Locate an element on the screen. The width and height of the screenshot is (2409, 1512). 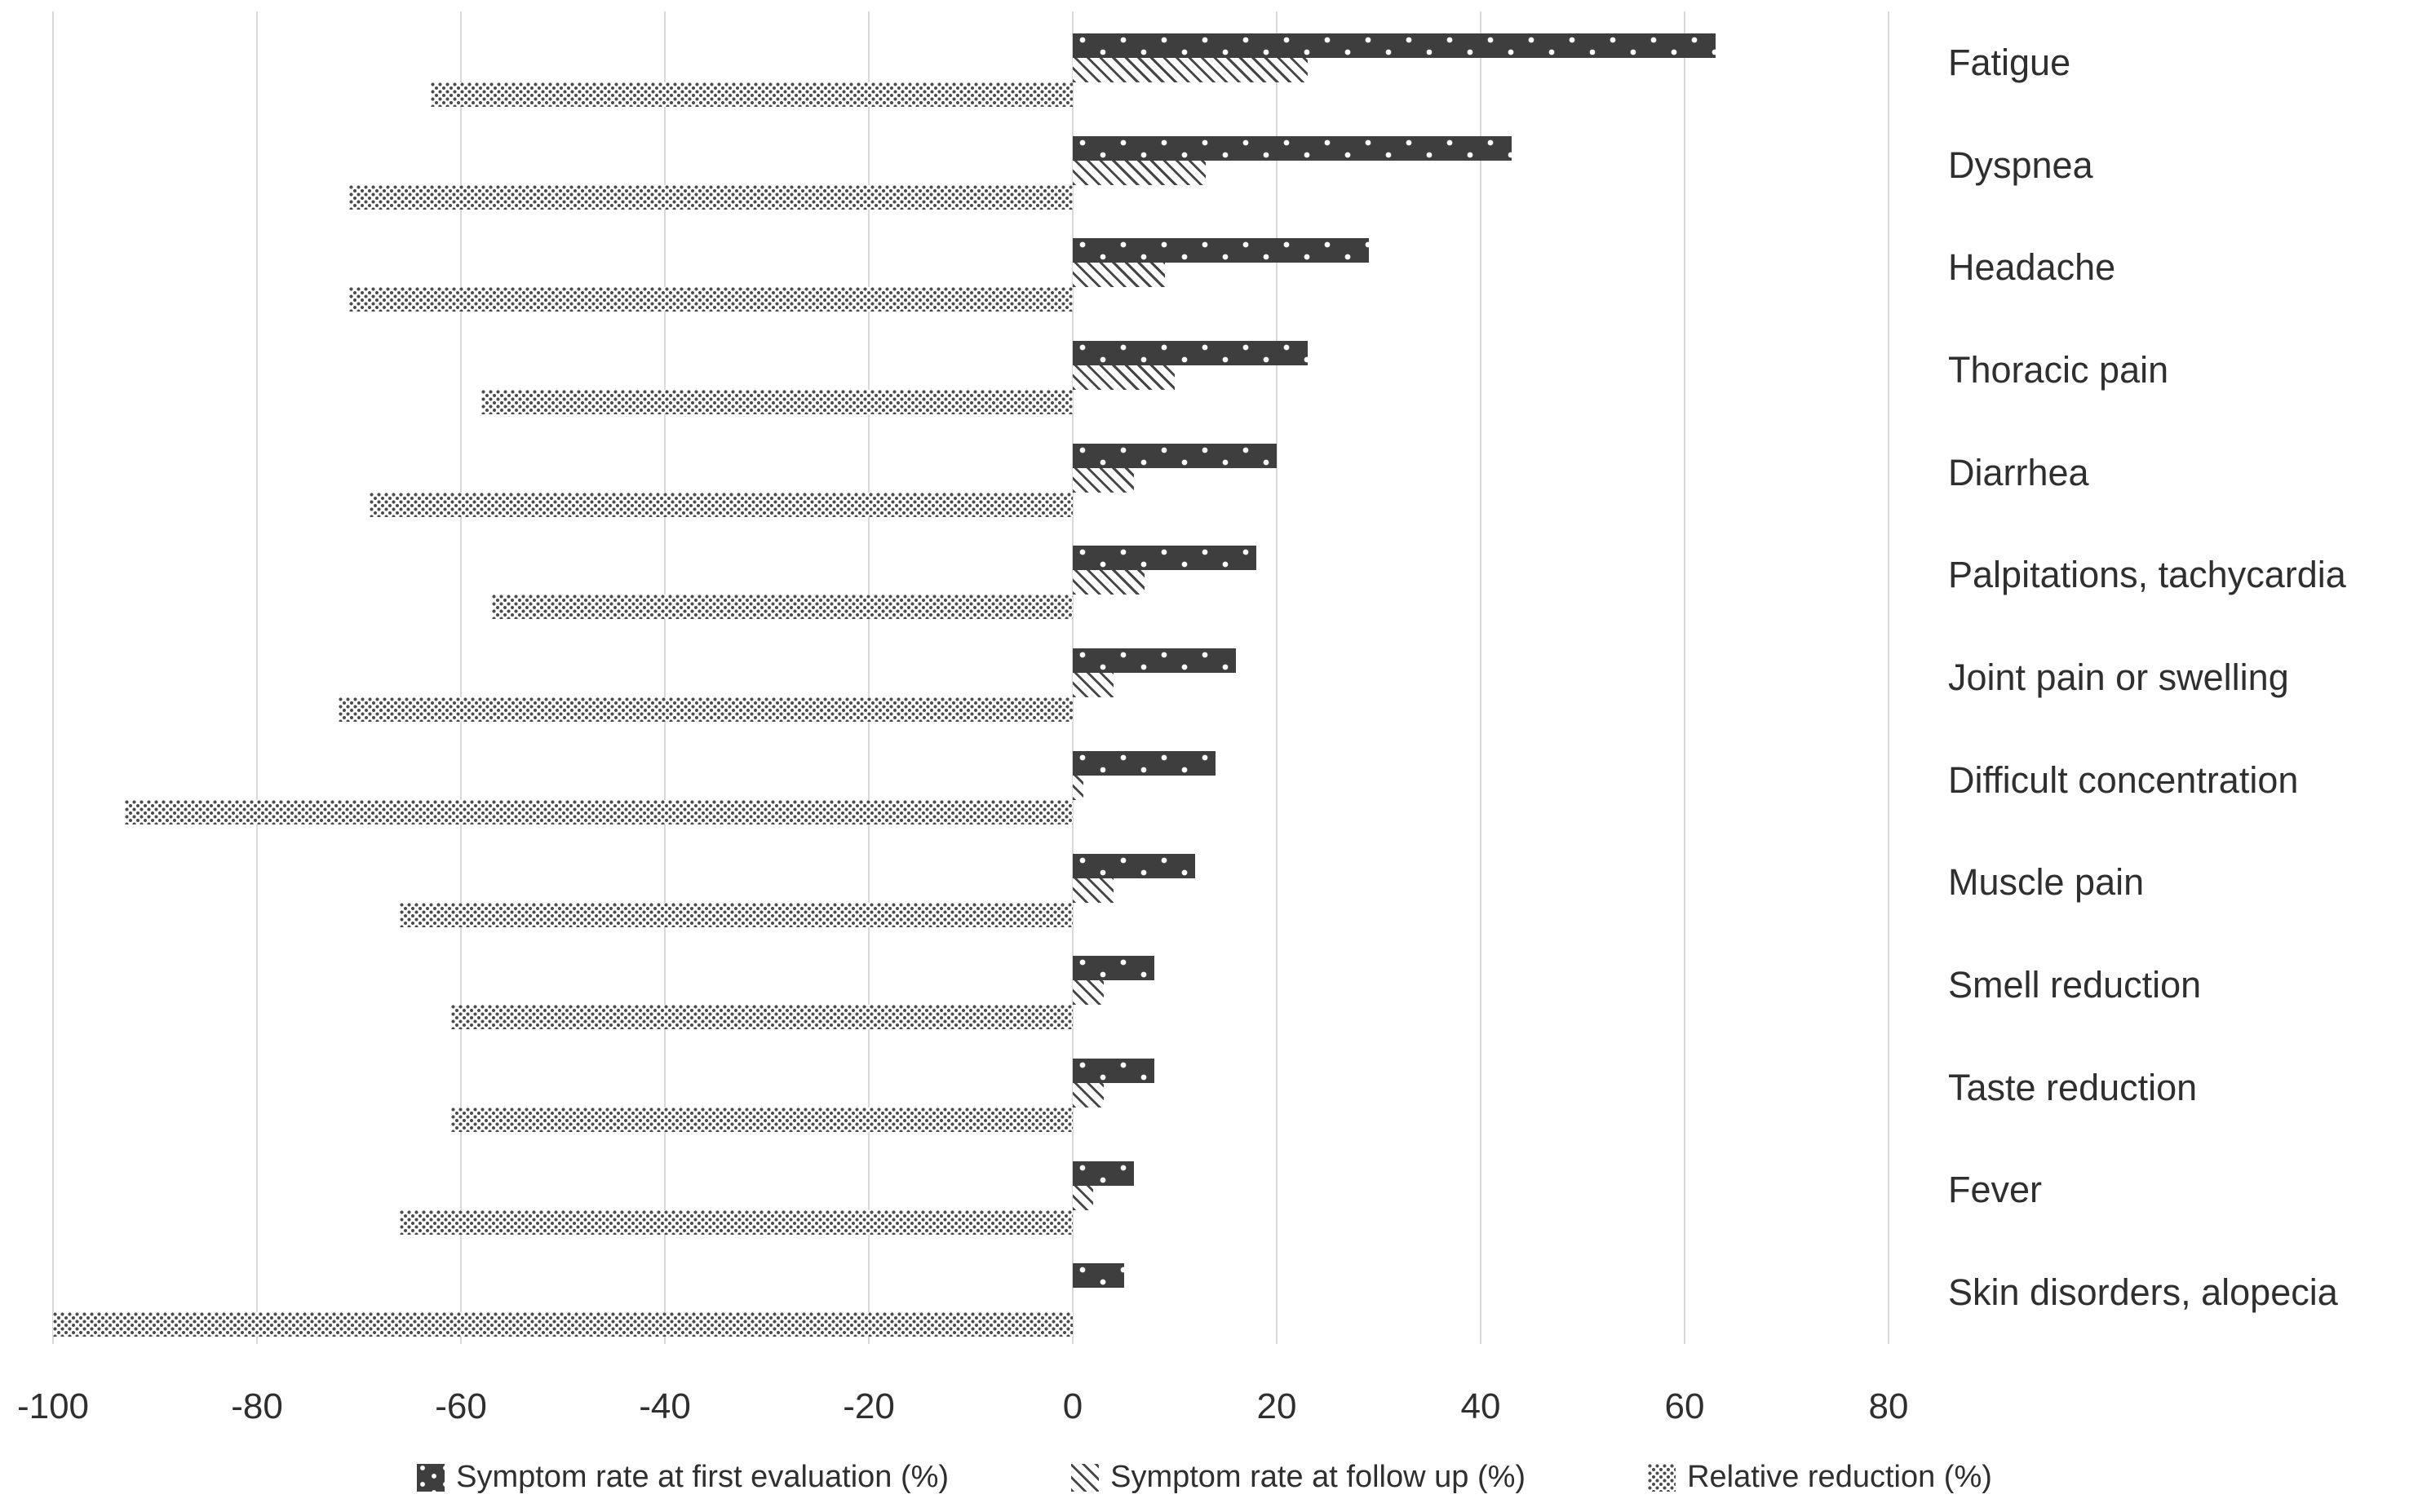
legend-marker-follow-up-icon is located at coordinates (1085, 1477).